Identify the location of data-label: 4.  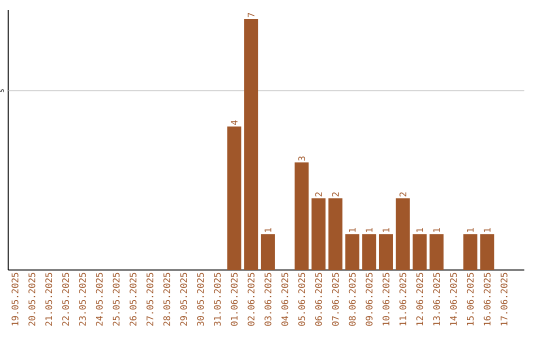
(234, 122).